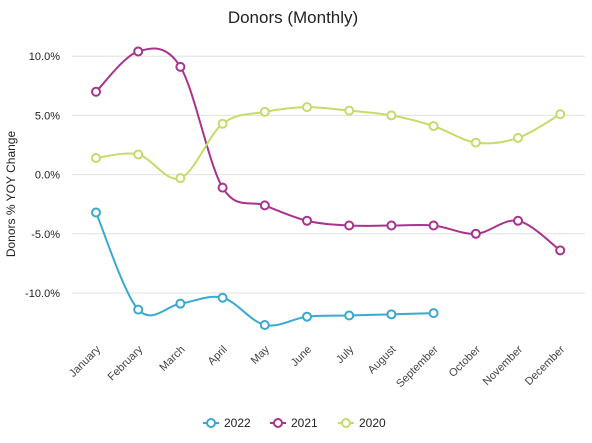  I want to click on legend-item-2020: 2020, so click(362, 423).